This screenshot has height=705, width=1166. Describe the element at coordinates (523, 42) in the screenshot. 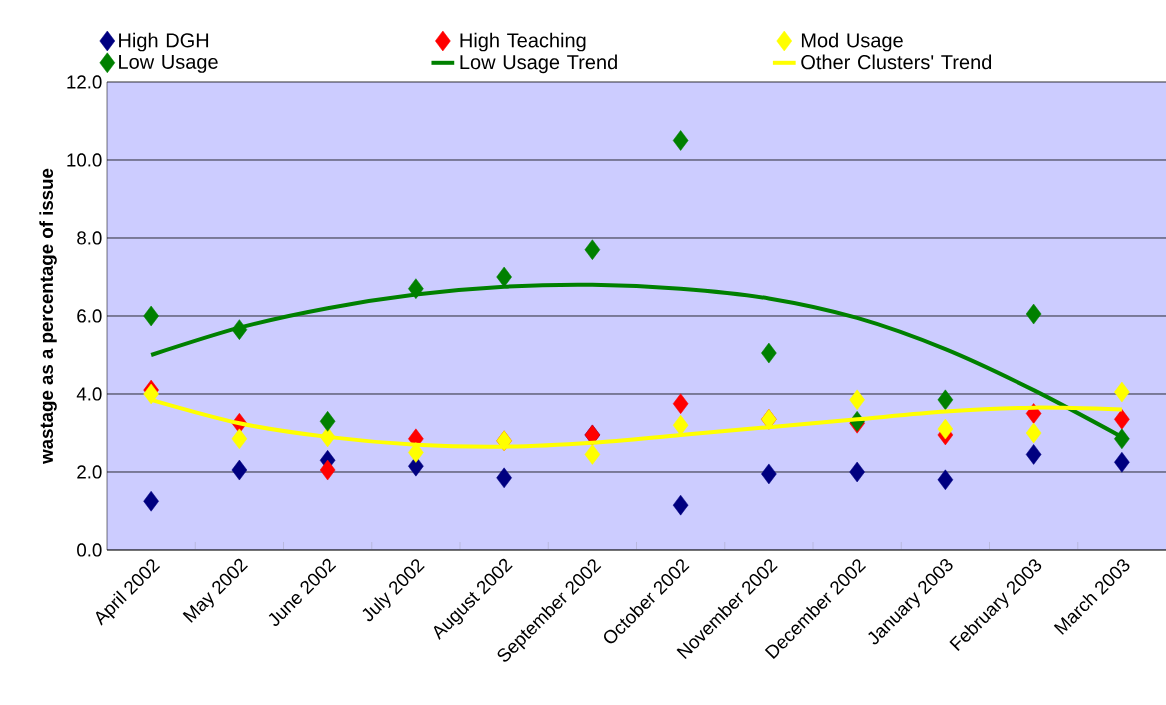

I see `legend-label: High Teaching` at that location.